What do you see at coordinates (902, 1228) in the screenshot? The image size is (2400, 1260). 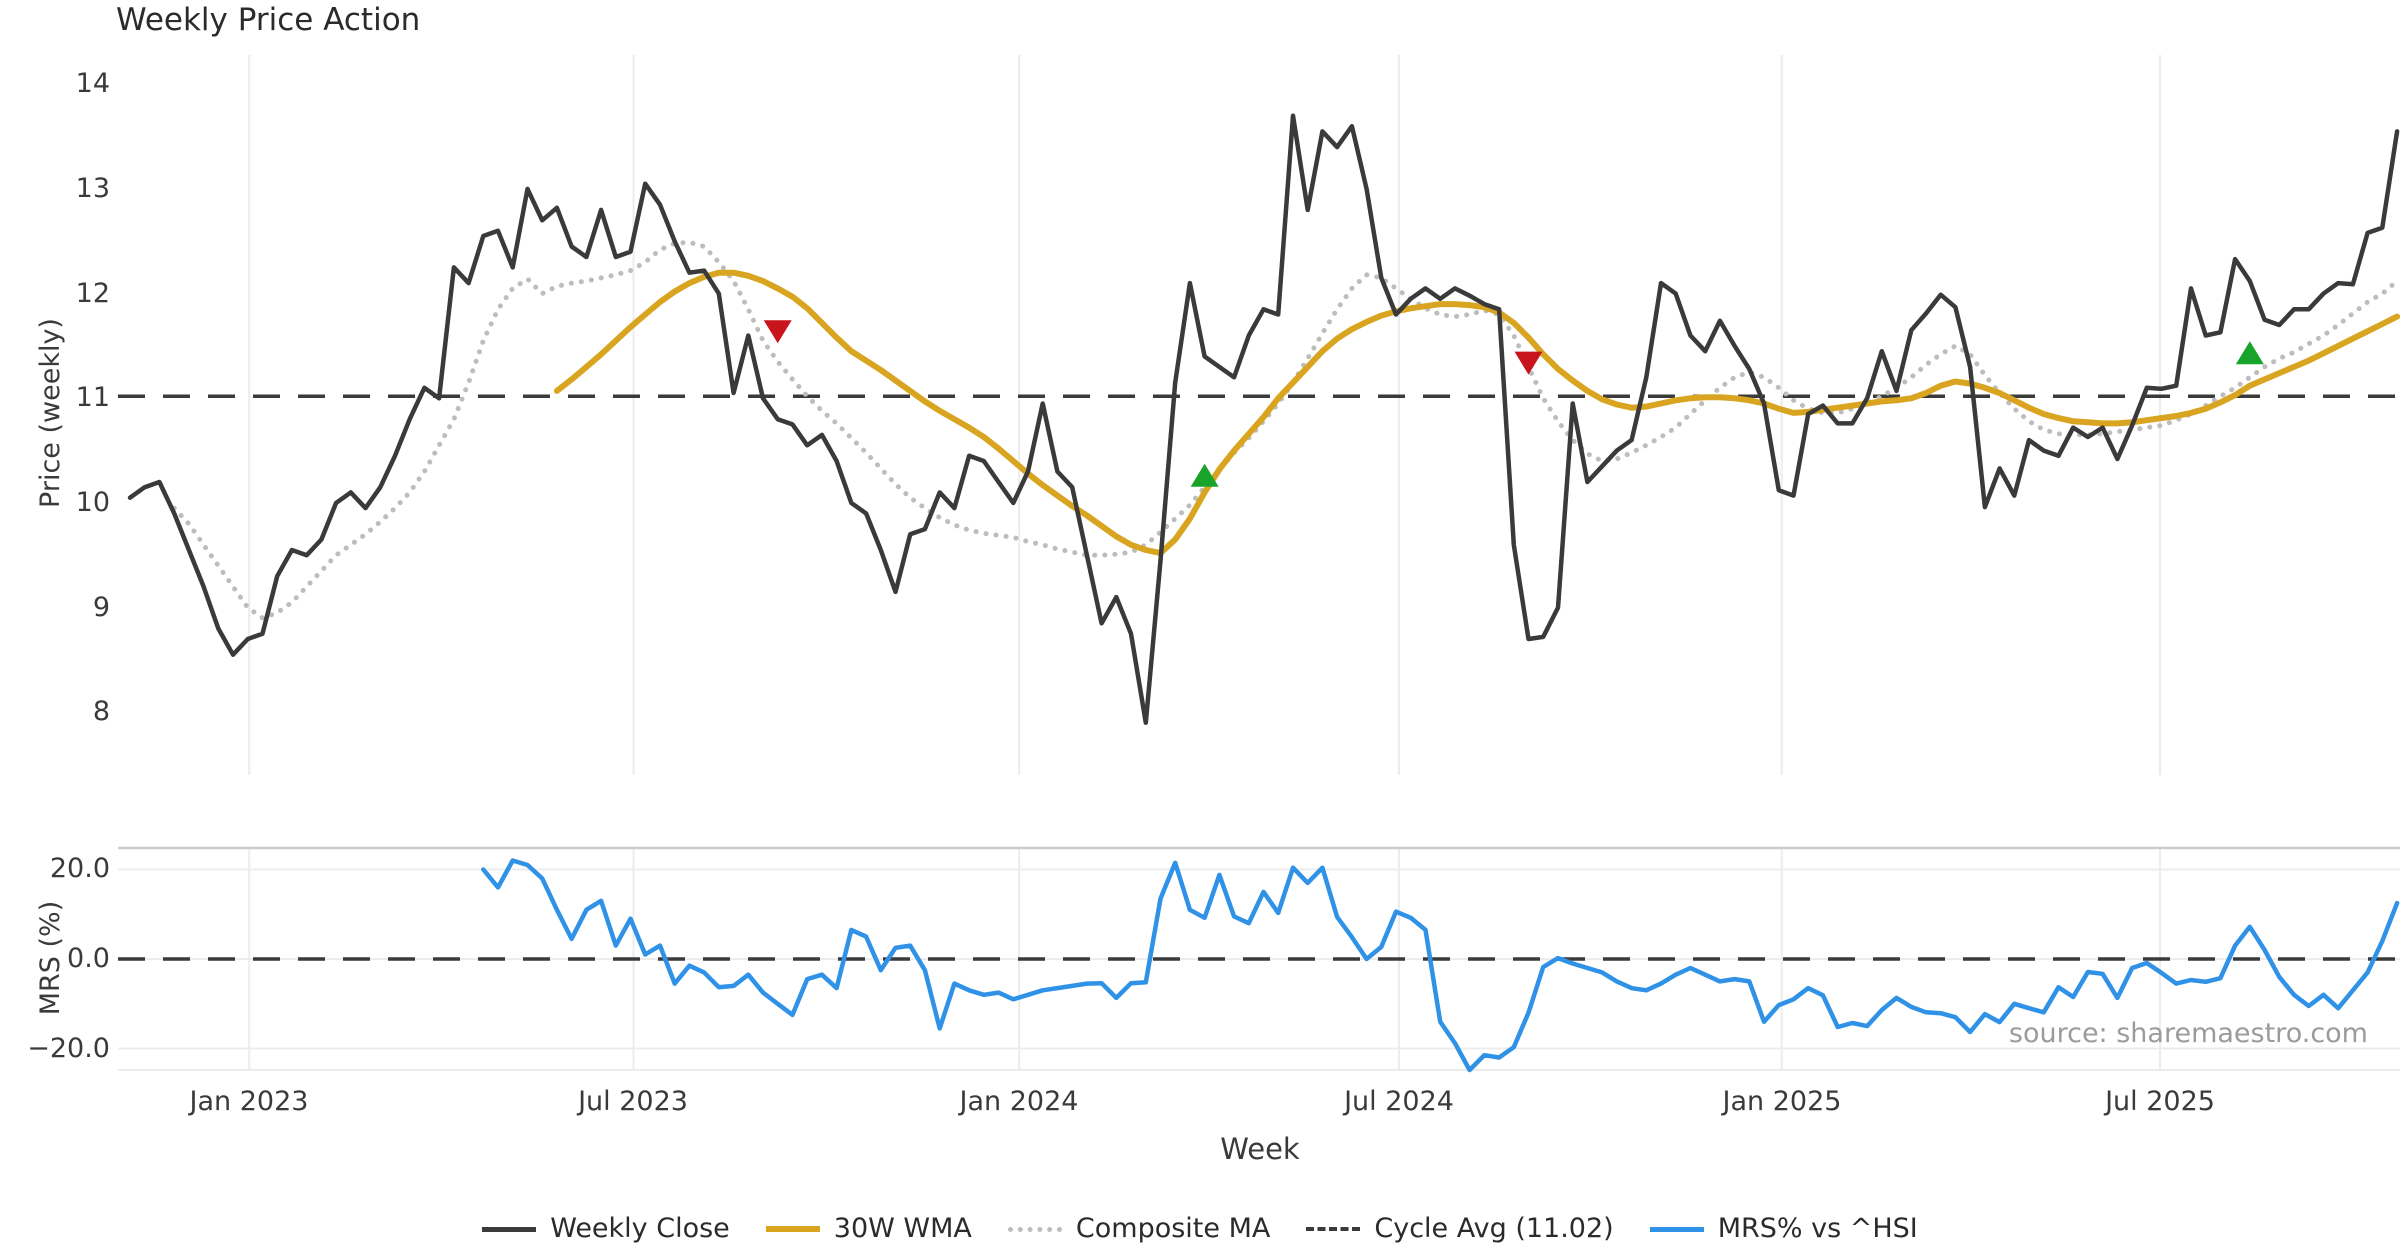 I see `legend-label: 30W WMA` at bounding box center [902, 1228].